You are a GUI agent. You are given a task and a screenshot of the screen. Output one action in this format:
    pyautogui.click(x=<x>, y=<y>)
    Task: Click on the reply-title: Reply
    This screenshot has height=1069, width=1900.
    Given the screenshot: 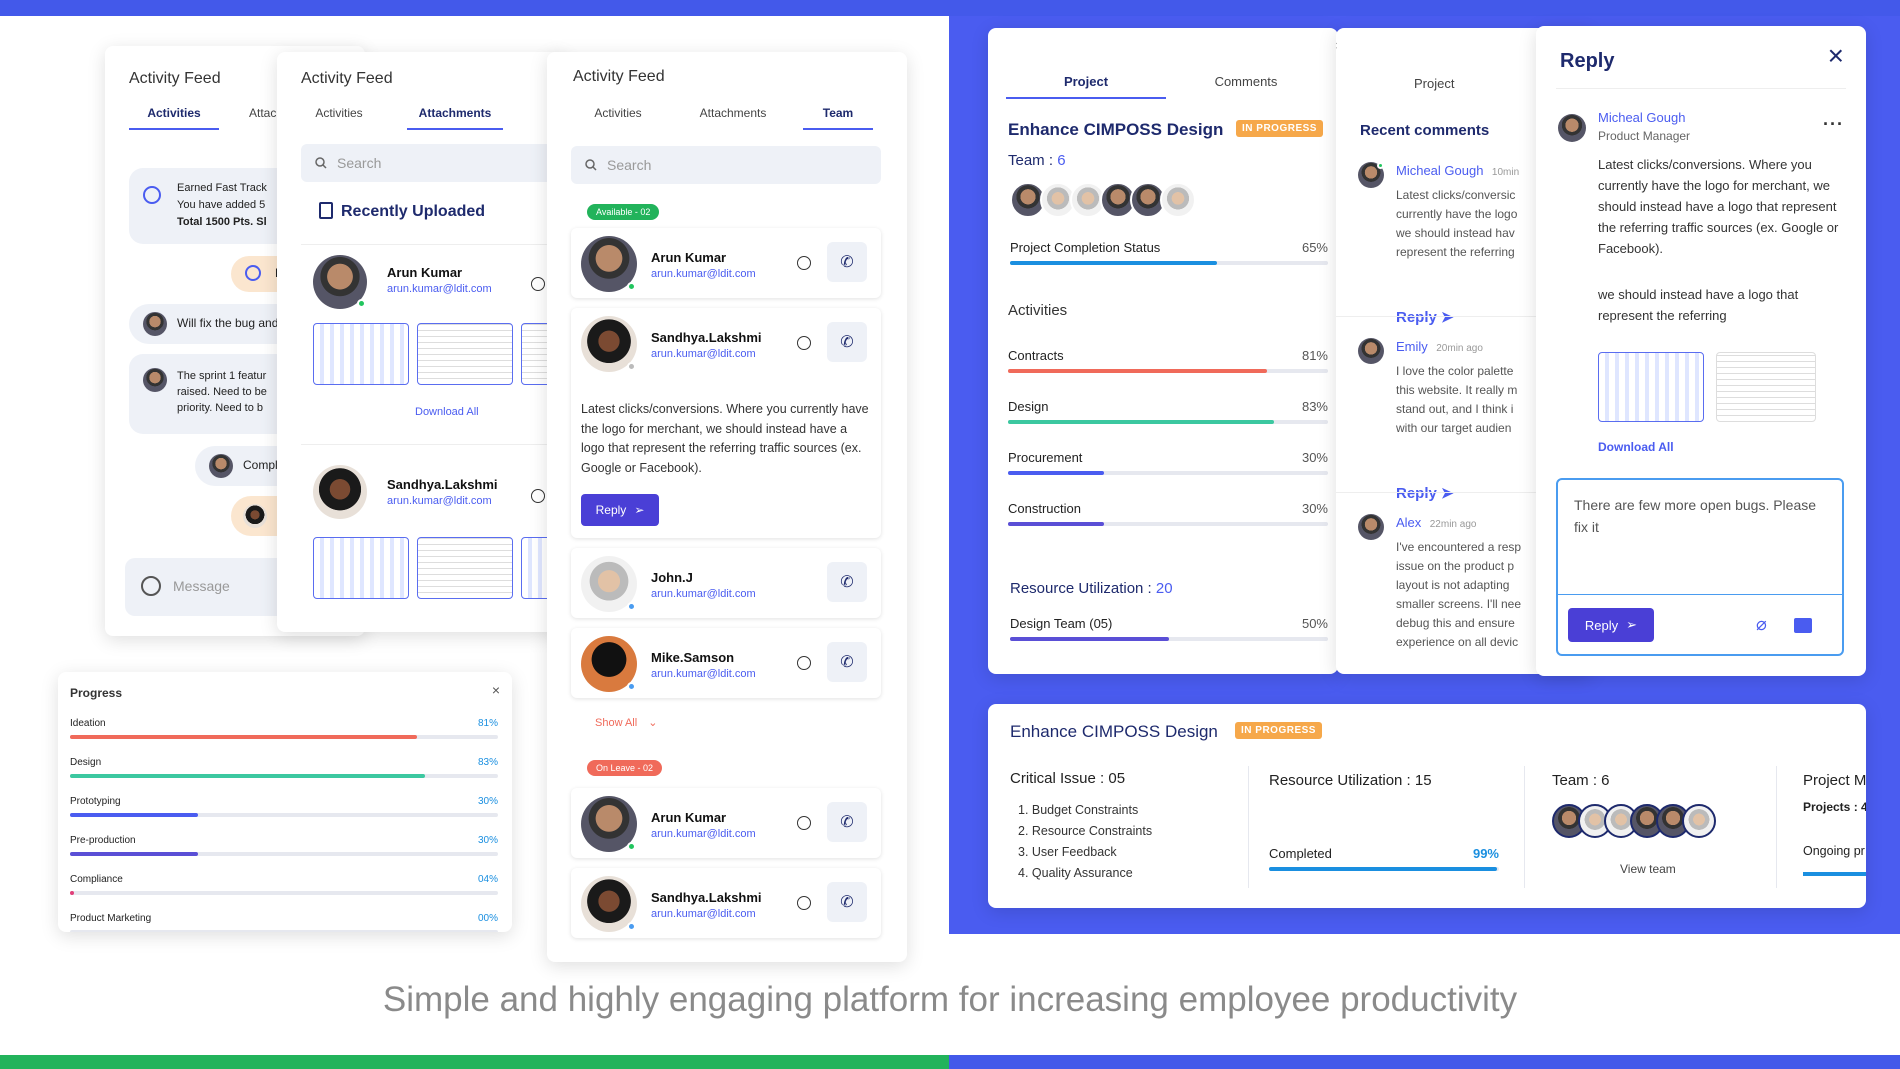 What is the action you would take?
    pyautogui.click(x=1587, y=61)
    